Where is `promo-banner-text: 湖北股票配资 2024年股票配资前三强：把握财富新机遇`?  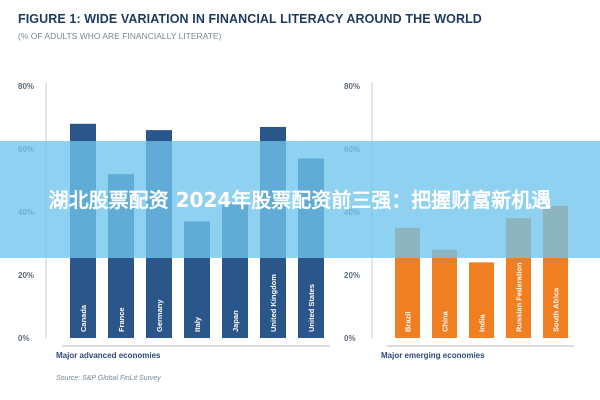
promo-banner-text: 湖北股票配资 2024年股票配资前三强：把握财富新机遇 is located at coordinates (300, 199).